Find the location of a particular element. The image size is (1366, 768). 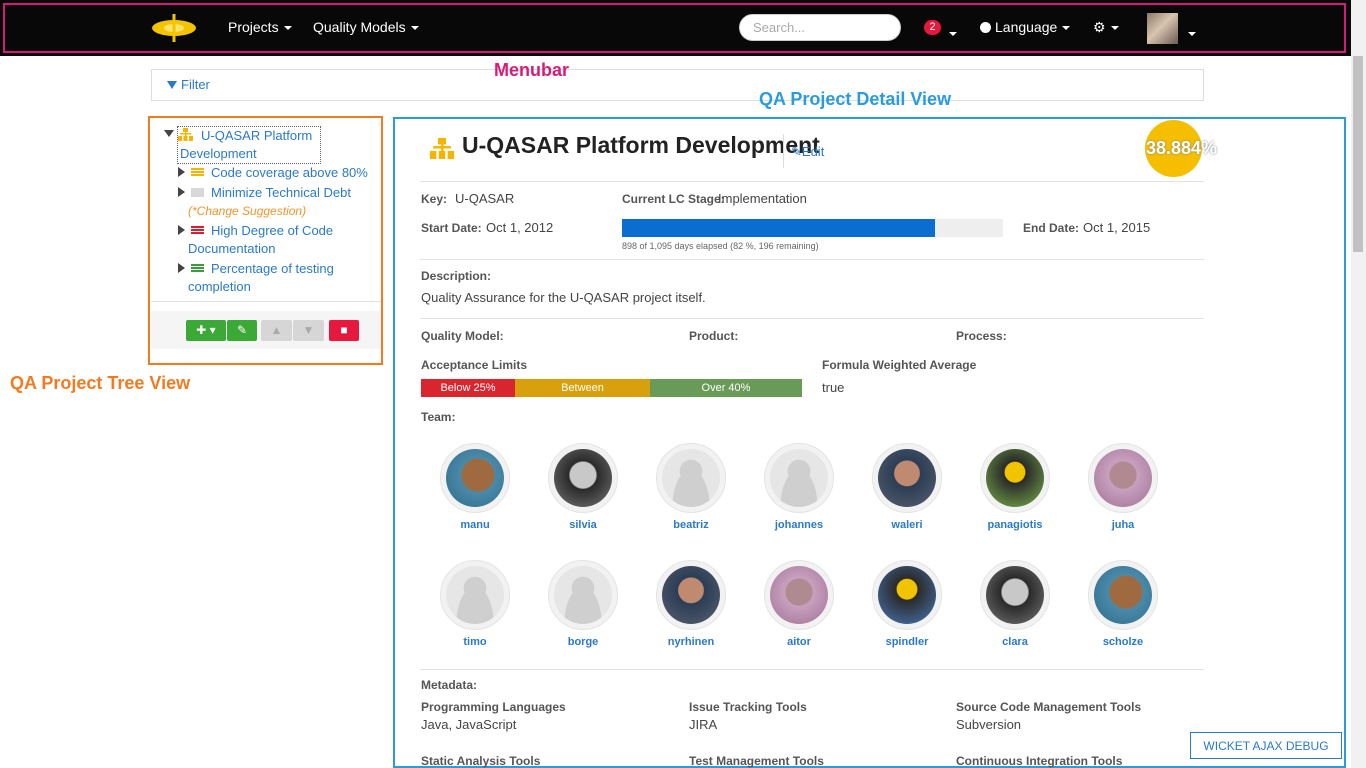

lc-stage-label: Current LC Stage: is located at coordinates (673, 199).